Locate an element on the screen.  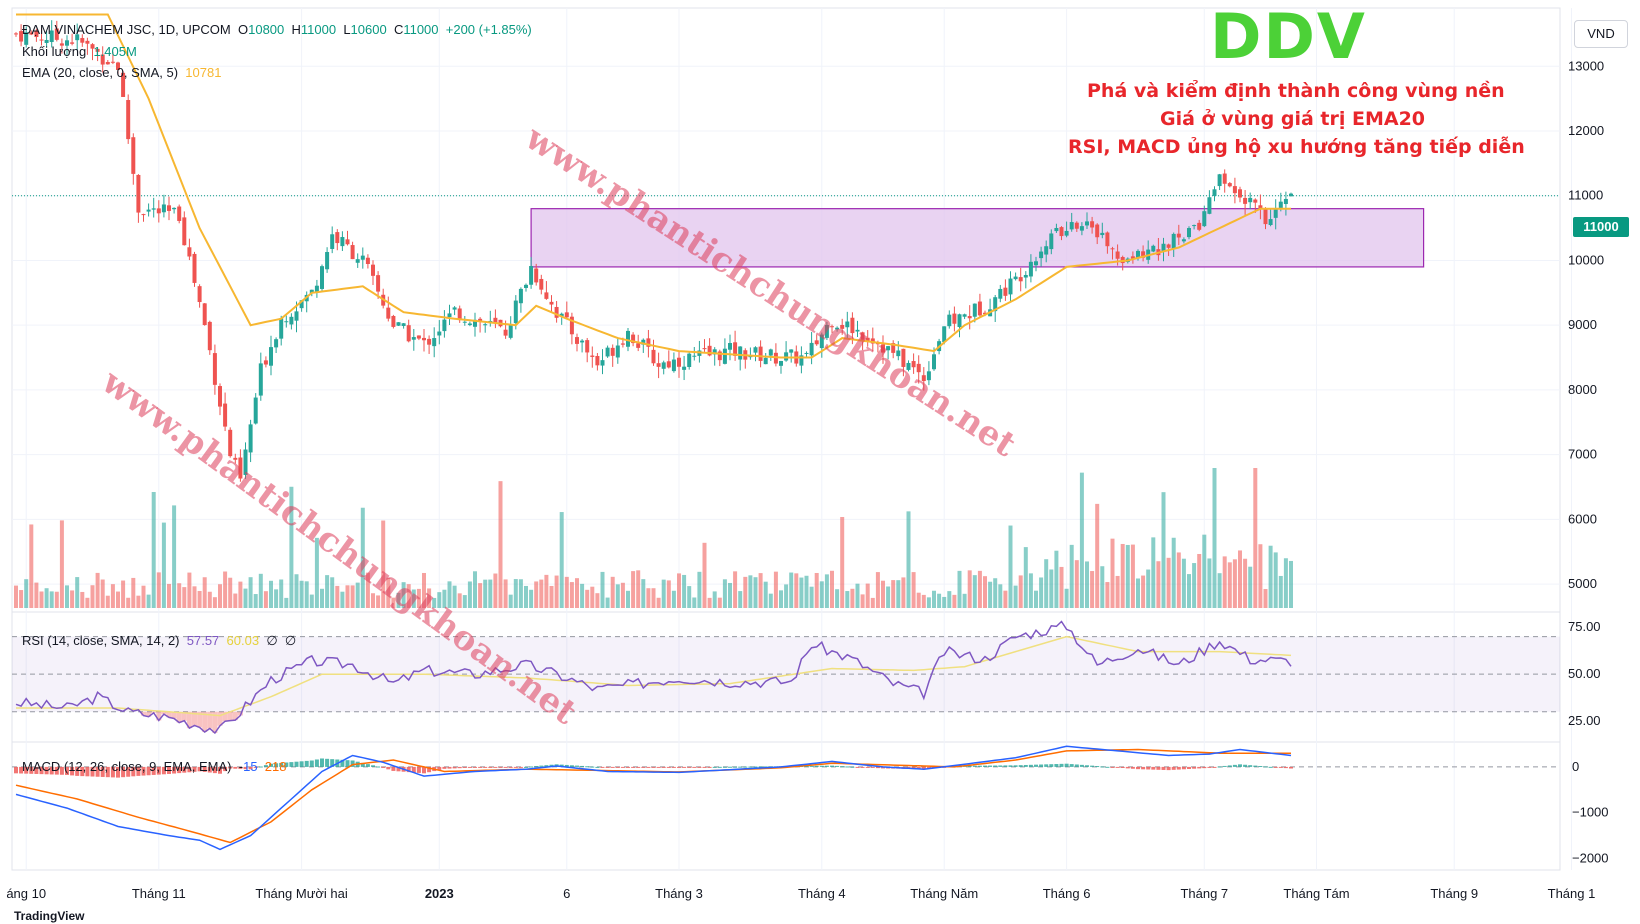
rsi-tick-label: 50.00 is located at coordinates (1584, 673).